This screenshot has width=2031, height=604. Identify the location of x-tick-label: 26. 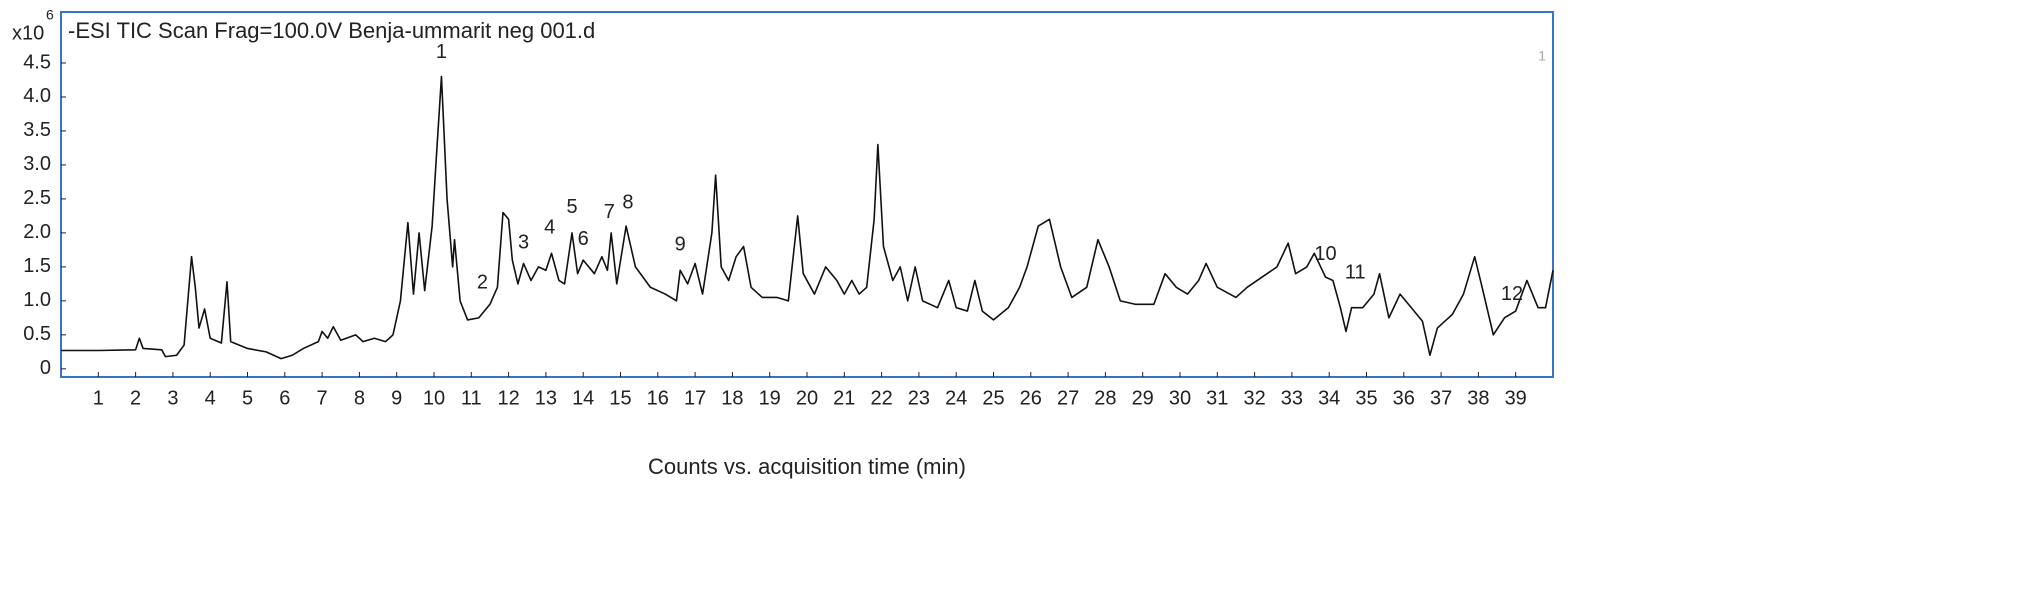
(1031, 398).